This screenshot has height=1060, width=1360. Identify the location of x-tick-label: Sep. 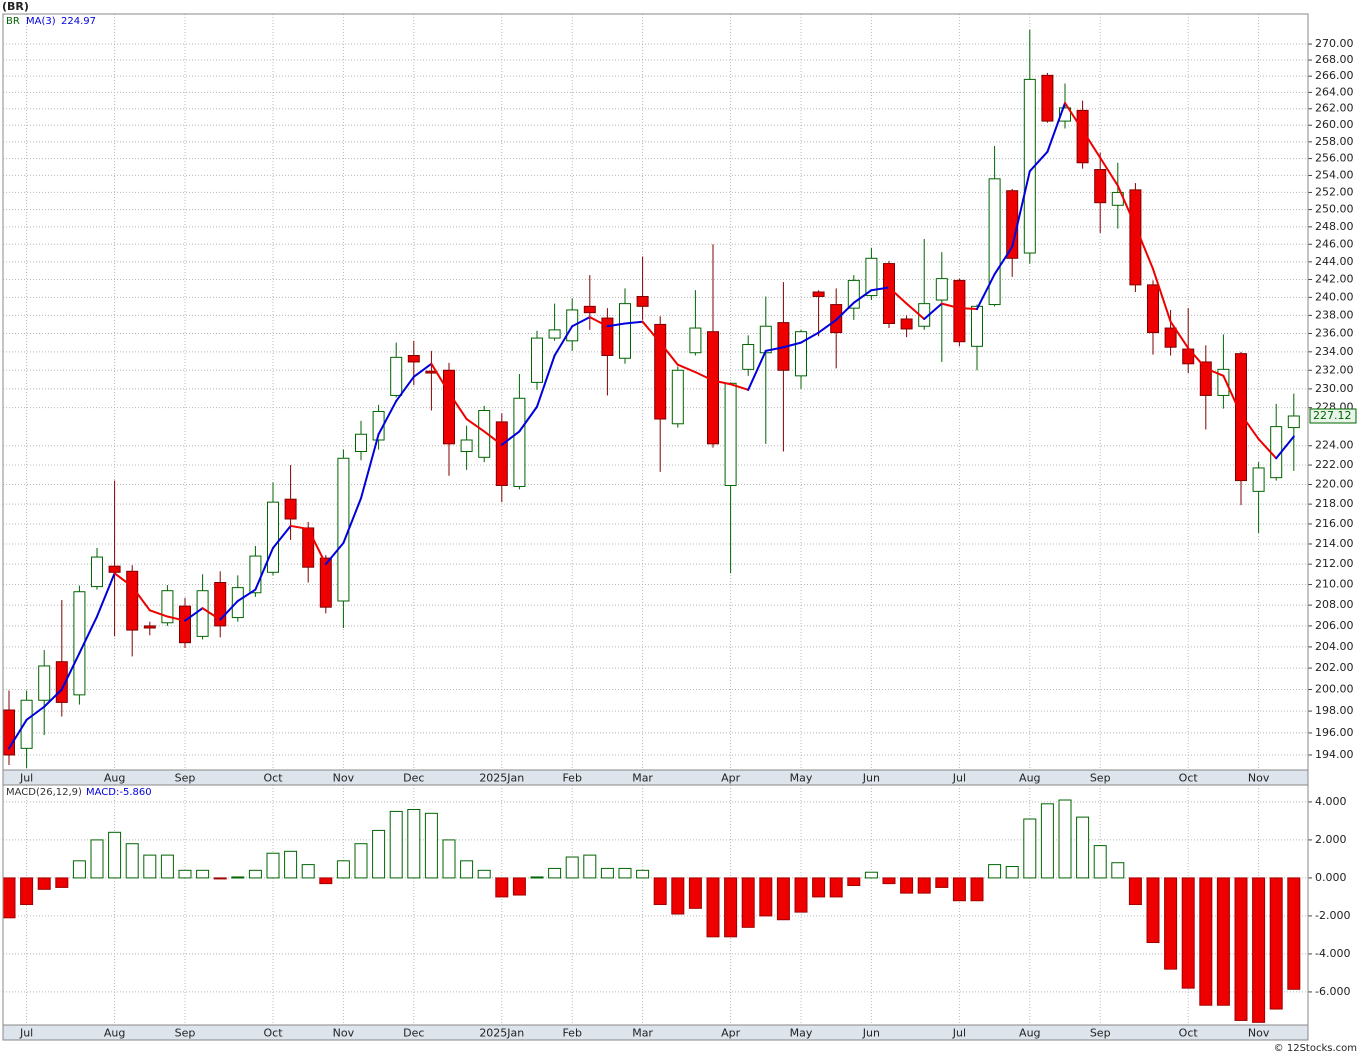
(1100, 1033).